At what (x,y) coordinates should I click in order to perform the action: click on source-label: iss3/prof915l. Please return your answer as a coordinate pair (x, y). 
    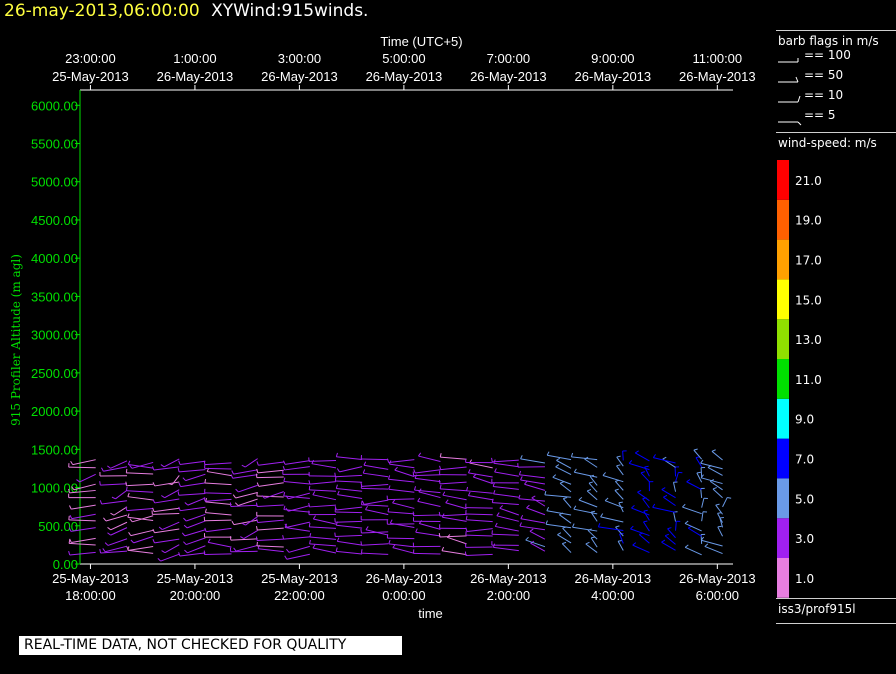
    Looking at the image, I should click on (817, 609).